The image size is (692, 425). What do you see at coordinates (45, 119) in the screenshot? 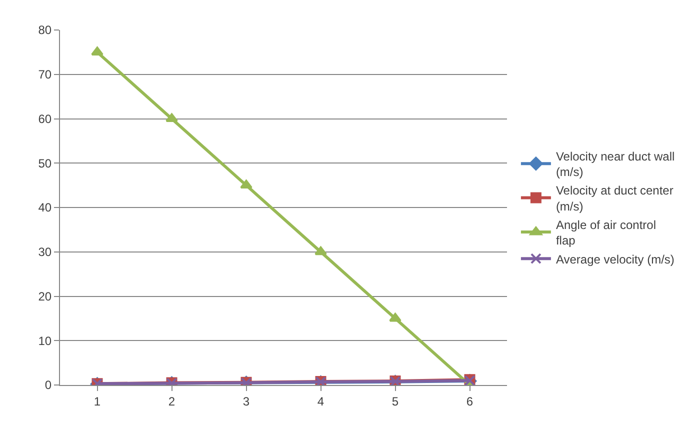
I see `y-tick-label: 60` at bounding box center [45, 119].